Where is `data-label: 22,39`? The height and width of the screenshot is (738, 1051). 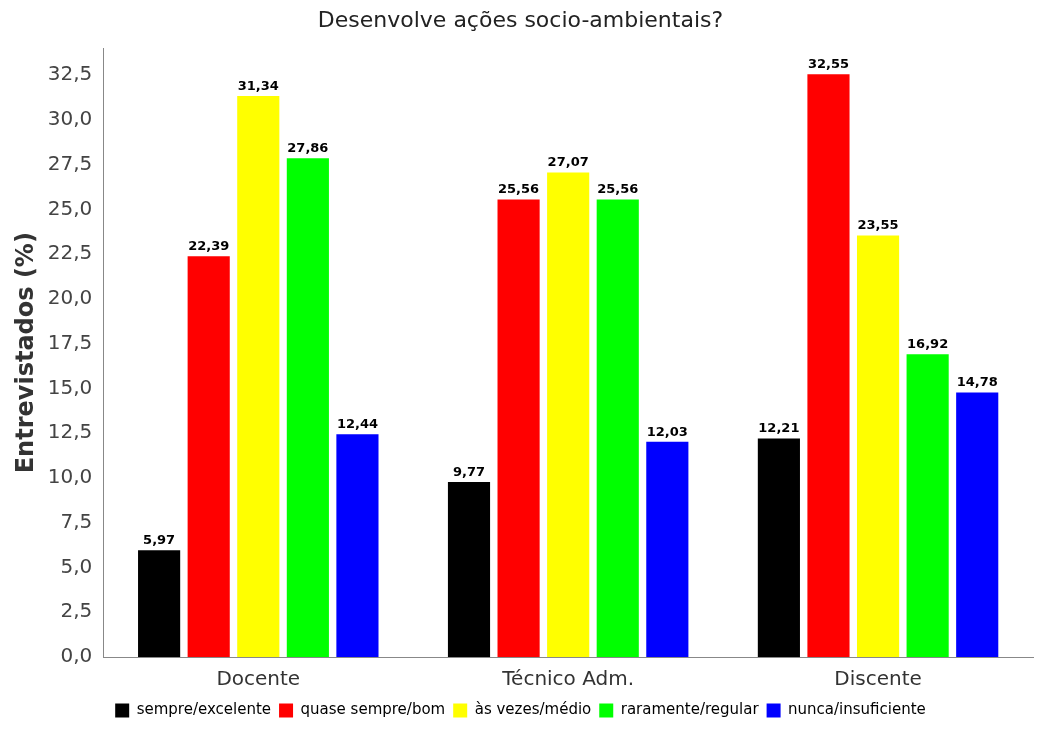
data-label: 22,39 is located at coordinates (209, 246).